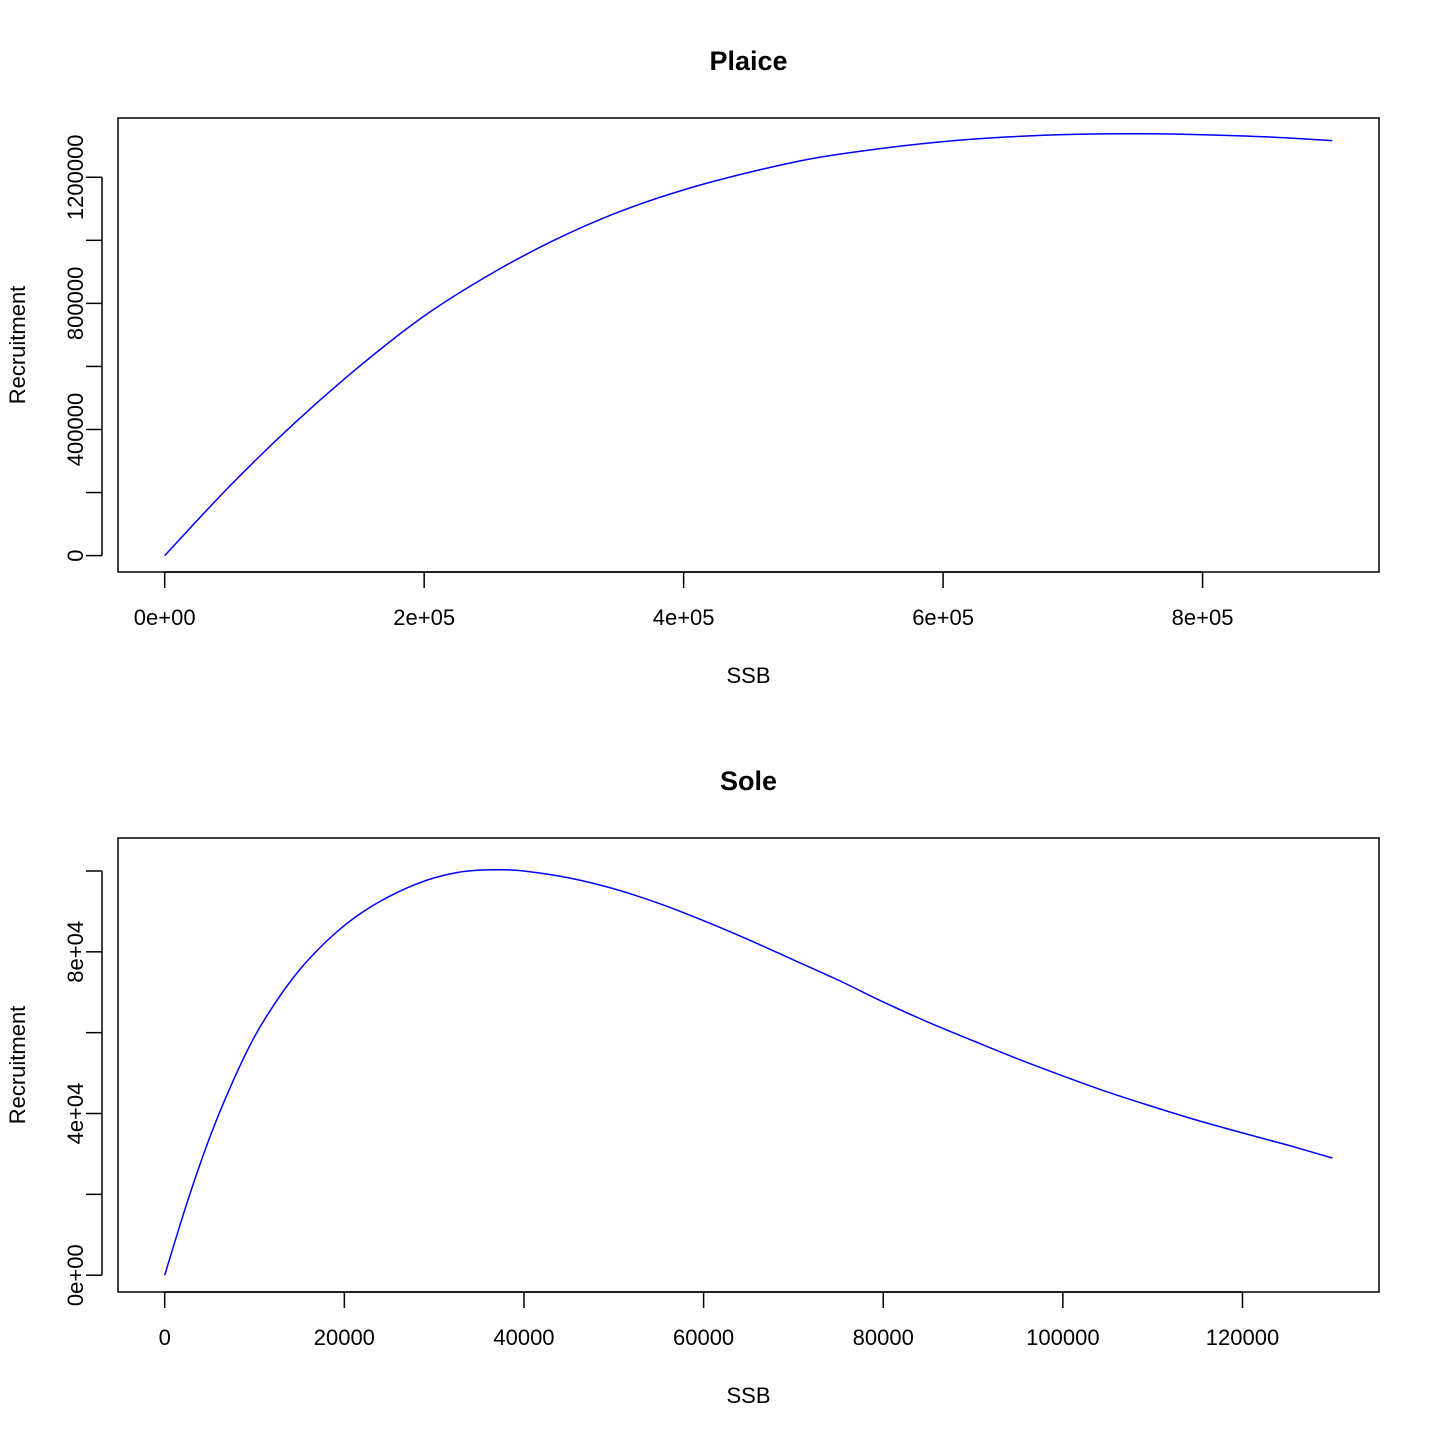 This screenshot has height=1440, width=1440. What do you see at coordinates (684, 617) in the screenshot?
I see `x-tick-label: 4e+05` at bounding box center [684, 617].